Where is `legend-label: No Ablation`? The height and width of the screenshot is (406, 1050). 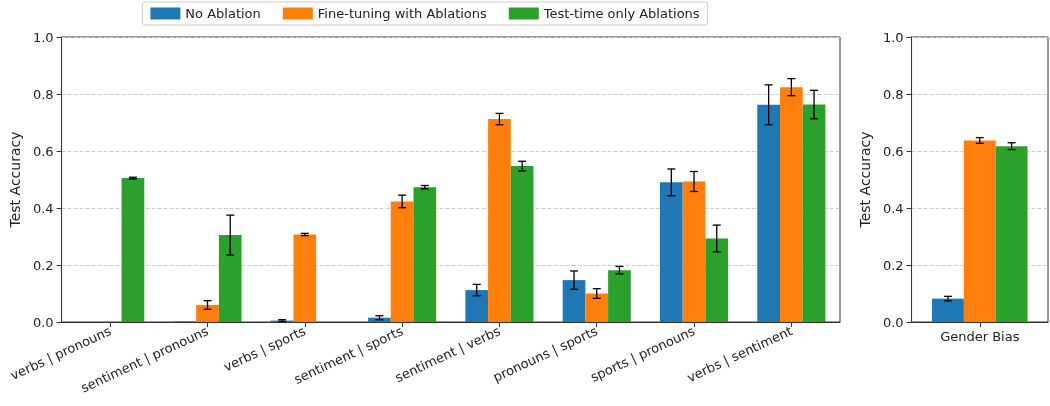 legend-label: No Ablation is located at coordinates (223, 13).